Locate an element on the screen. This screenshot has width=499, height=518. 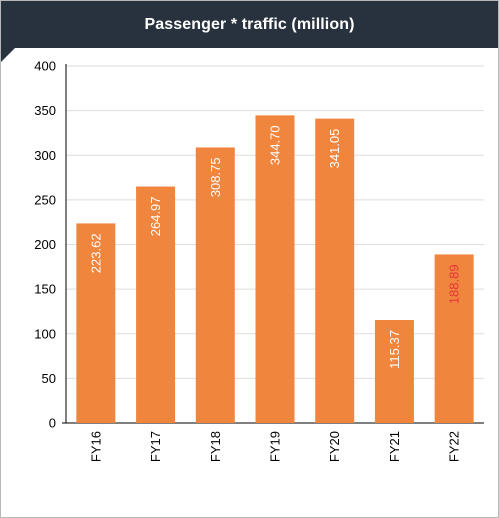
title-bar-notch is located at coordinates (8, 55).